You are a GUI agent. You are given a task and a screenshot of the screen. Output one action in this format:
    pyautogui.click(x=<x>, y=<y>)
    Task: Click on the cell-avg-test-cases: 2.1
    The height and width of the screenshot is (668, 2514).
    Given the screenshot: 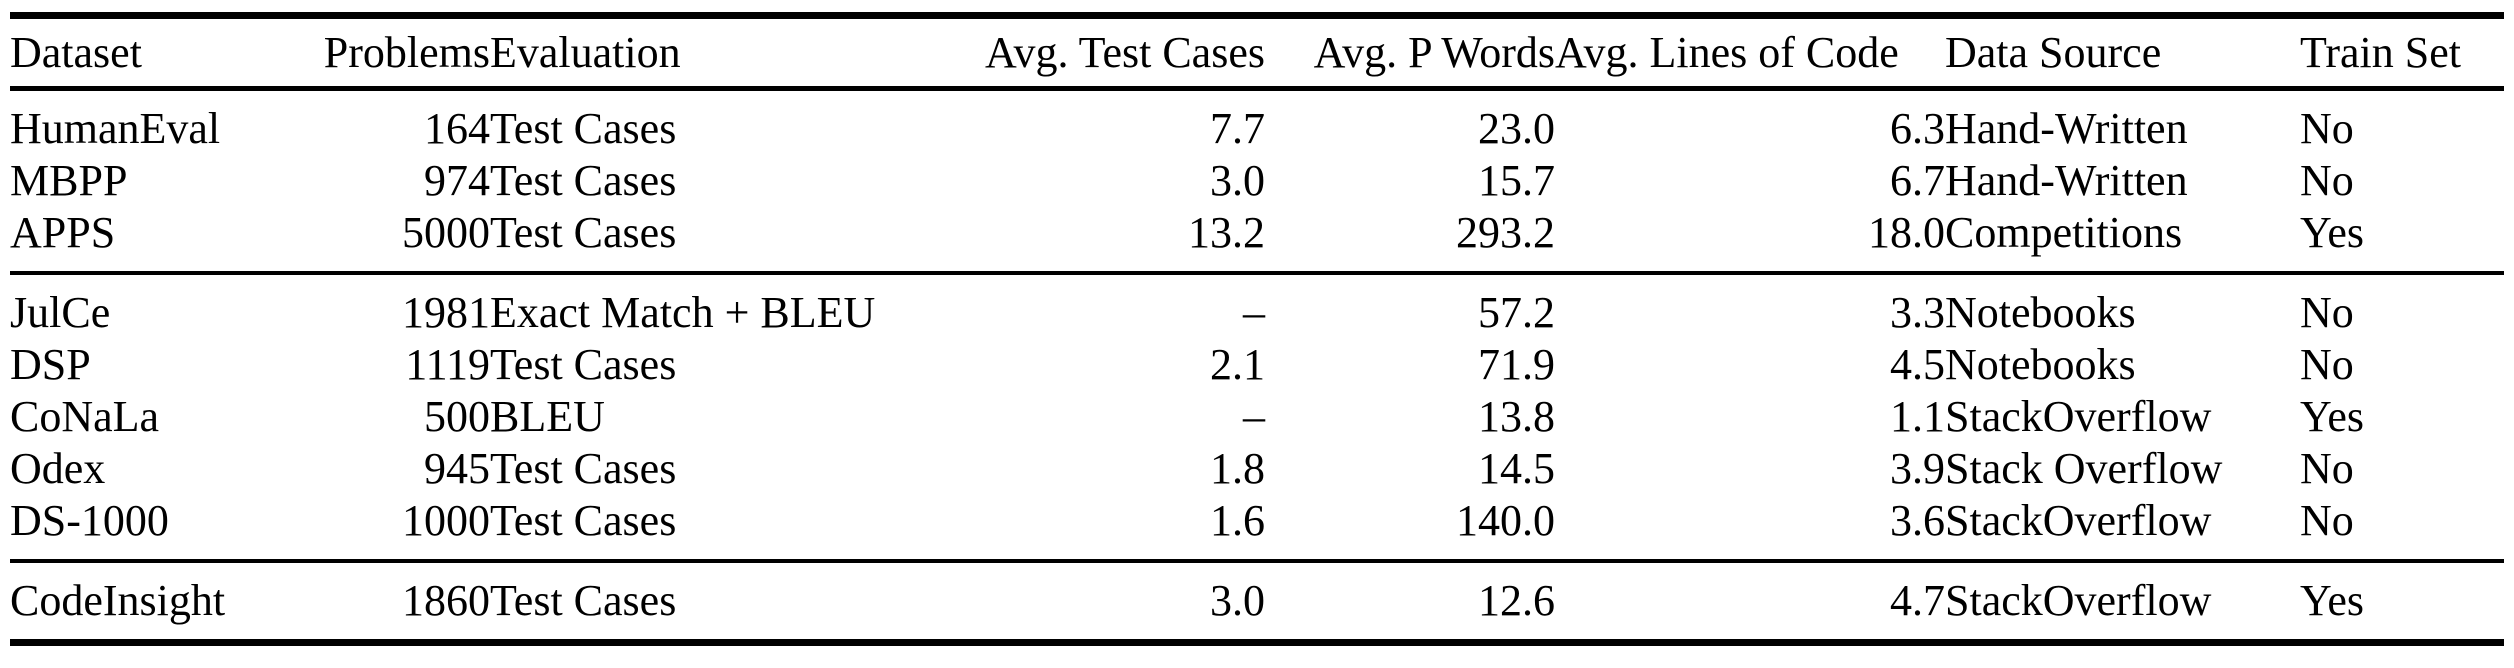 What is the action you would take?
    pyautogui.click(x=1237, y=364)
    